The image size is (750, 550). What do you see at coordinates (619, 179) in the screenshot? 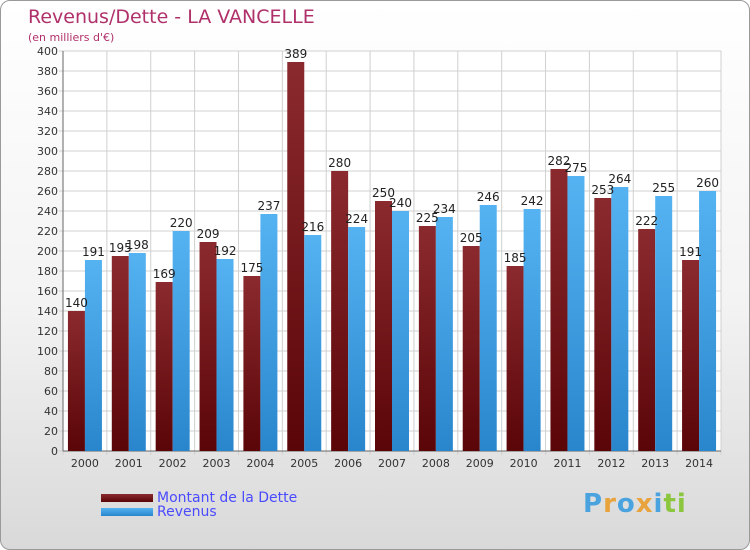
I see `data-label-revenus: 264` at bounding box center [619, 179].